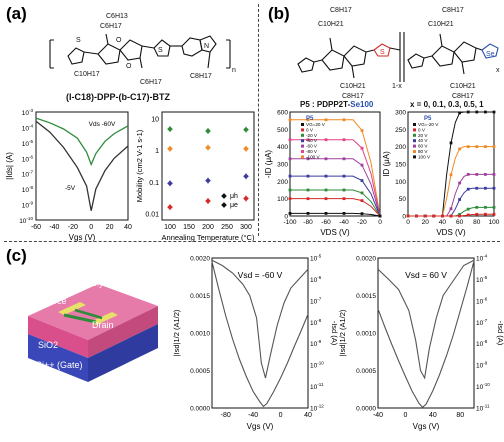  What do you see at coordinates (151, 82) in the screenshot?
I see `substituent-label: C6H17` at bounding box center [151, 82].